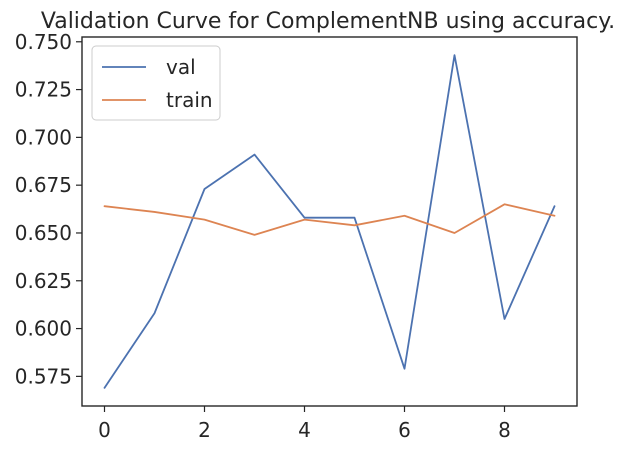 Image resolution: width=628 pixels, height=449 pixels. I want to click on x-tick-label: 0, so click(104, 430).